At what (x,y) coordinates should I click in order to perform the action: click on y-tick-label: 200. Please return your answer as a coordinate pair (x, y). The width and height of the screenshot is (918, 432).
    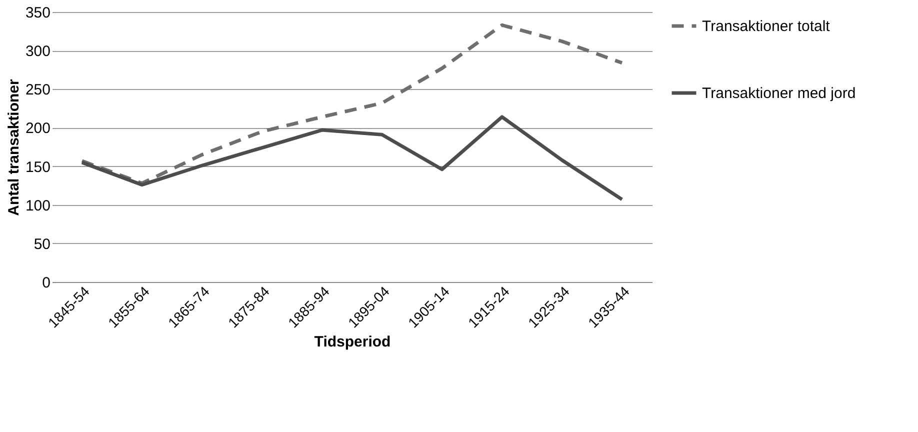
    Looking at the image, I should click on (37, 129).